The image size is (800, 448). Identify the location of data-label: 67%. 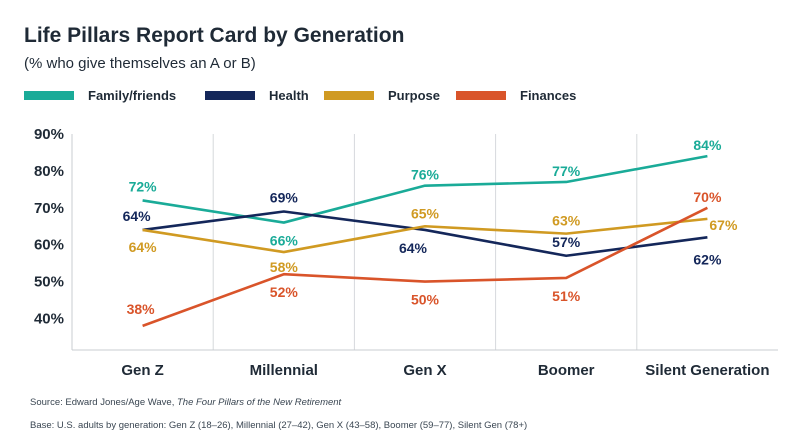
(723, 225).